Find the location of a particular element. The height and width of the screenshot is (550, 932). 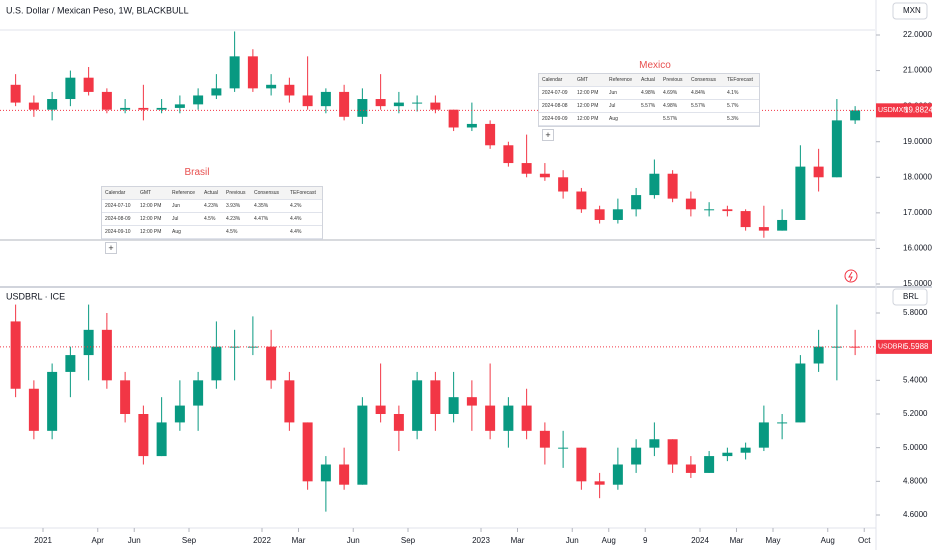

table-cell: 4.2% is located at coordinates (296, 206).